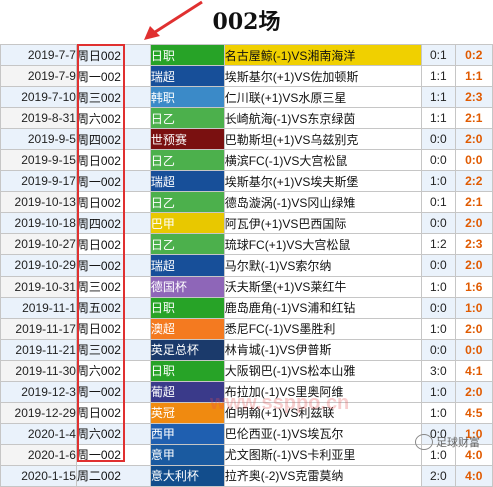  What do you see at coordinates (38, 307) in the screenshot?
I see `date-cell: 2019-11-1` at bounding box center [38, 307].